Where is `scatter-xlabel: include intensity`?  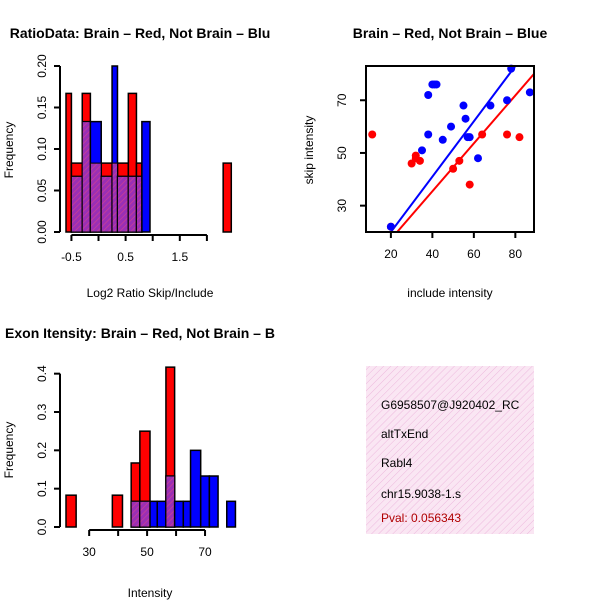
scatter-xlabel: include intensity is located at coordinates (449, 293).